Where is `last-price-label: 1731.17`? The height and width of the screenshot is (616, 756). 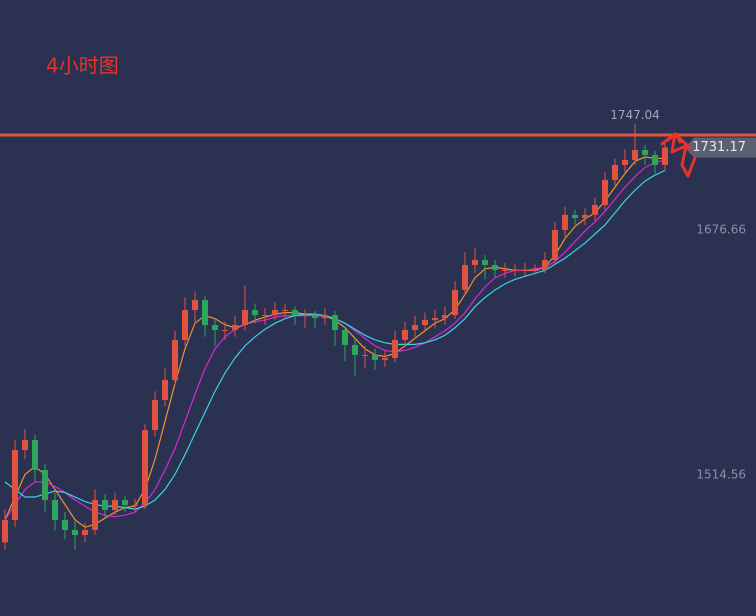
last-price-label: 1731.17 is located at coordinates (719, 147).